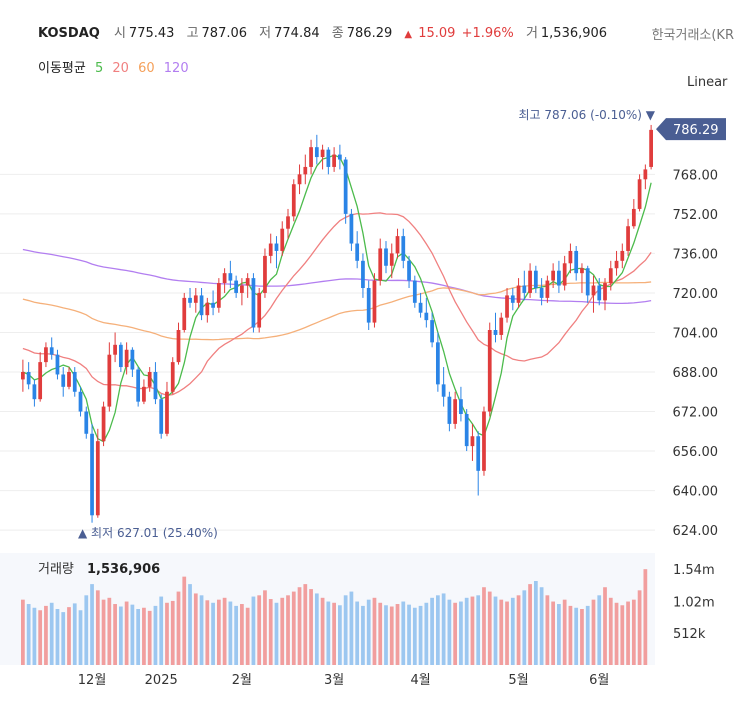  I want to click on low-label: 저, so click(265, 33).